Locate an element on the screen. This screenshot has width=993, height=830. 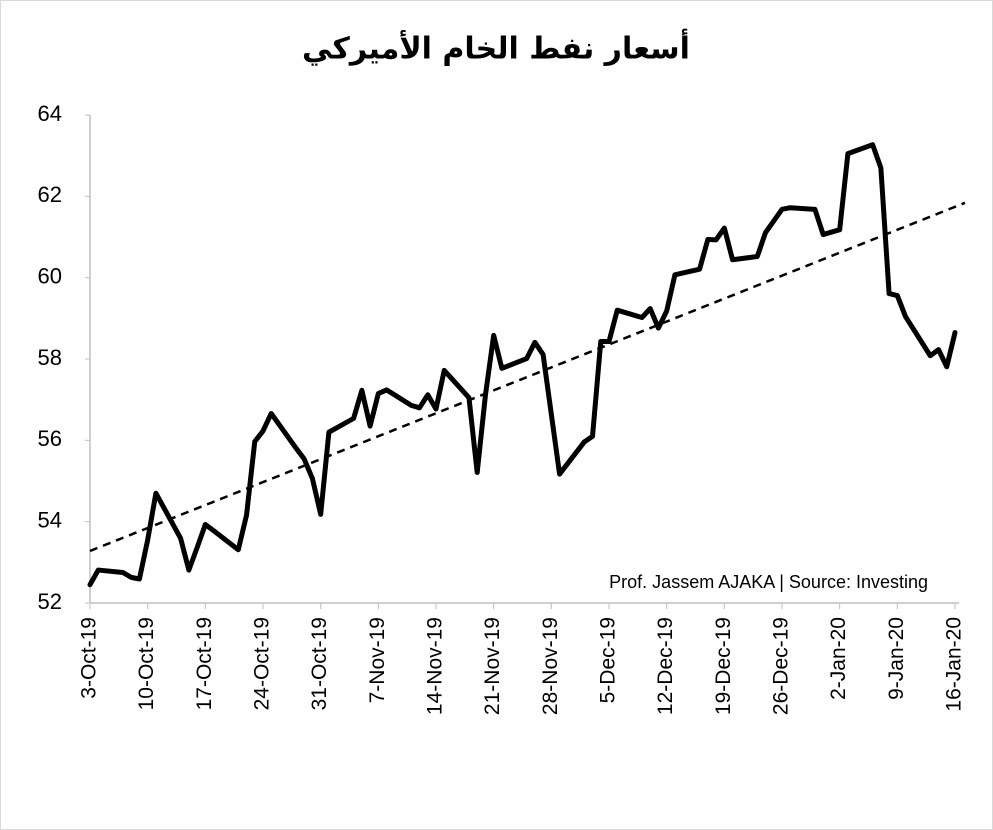
x-tick-label: 21-Nov-19 is located at coordinates (492, 666).